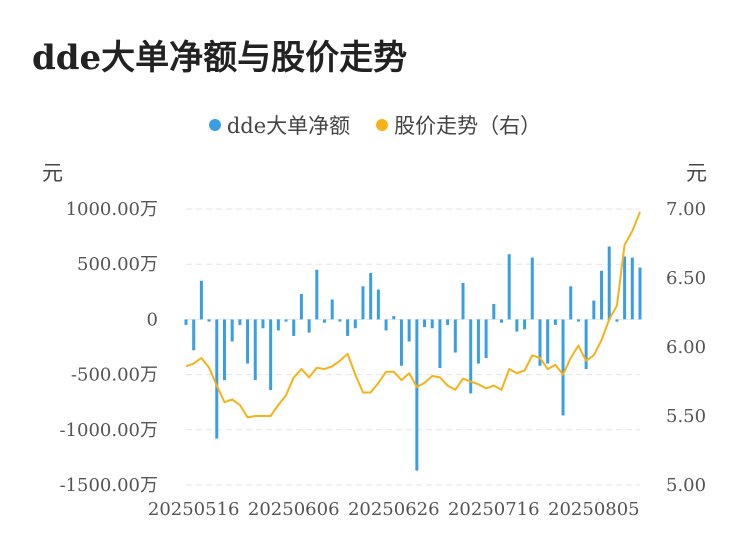 This screenshot has height=558, width=750. Describe the element at coordinates (108, 430) in the screenshot. I see `left-axis-tick-label: -1000.00万` at that location.